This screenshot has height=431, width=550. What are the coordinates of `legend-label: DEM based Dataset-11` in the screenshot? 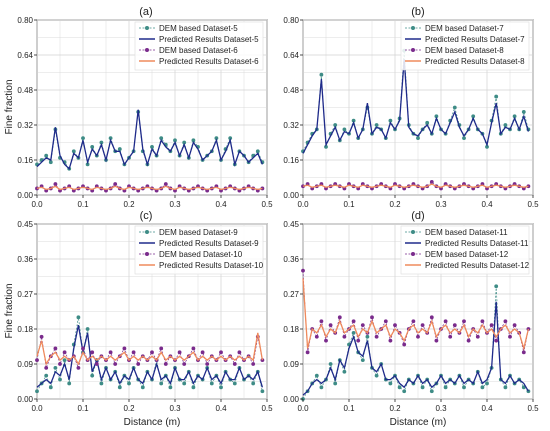 It's located at (466, 232).